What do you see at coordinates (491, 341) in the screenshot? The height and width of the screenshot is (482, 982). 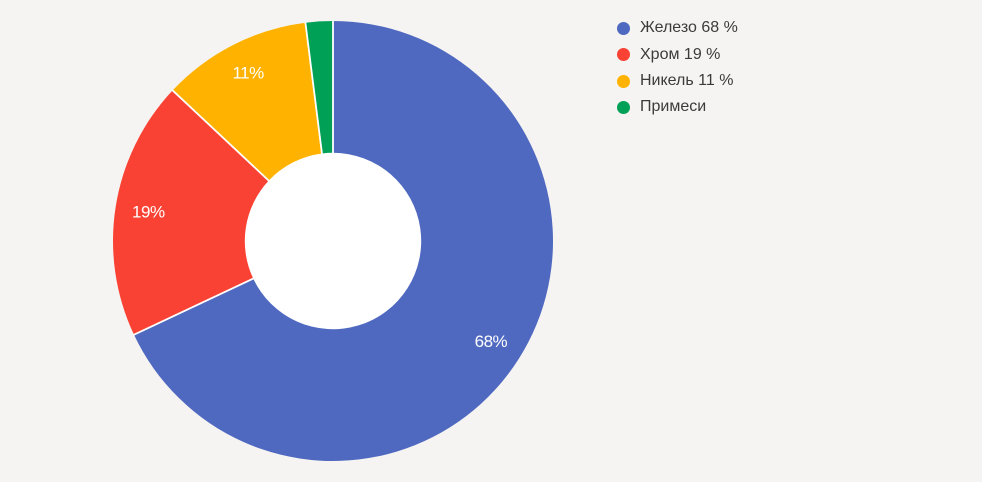 I see `svg-text: 68%` at bounding box center [491, 341].